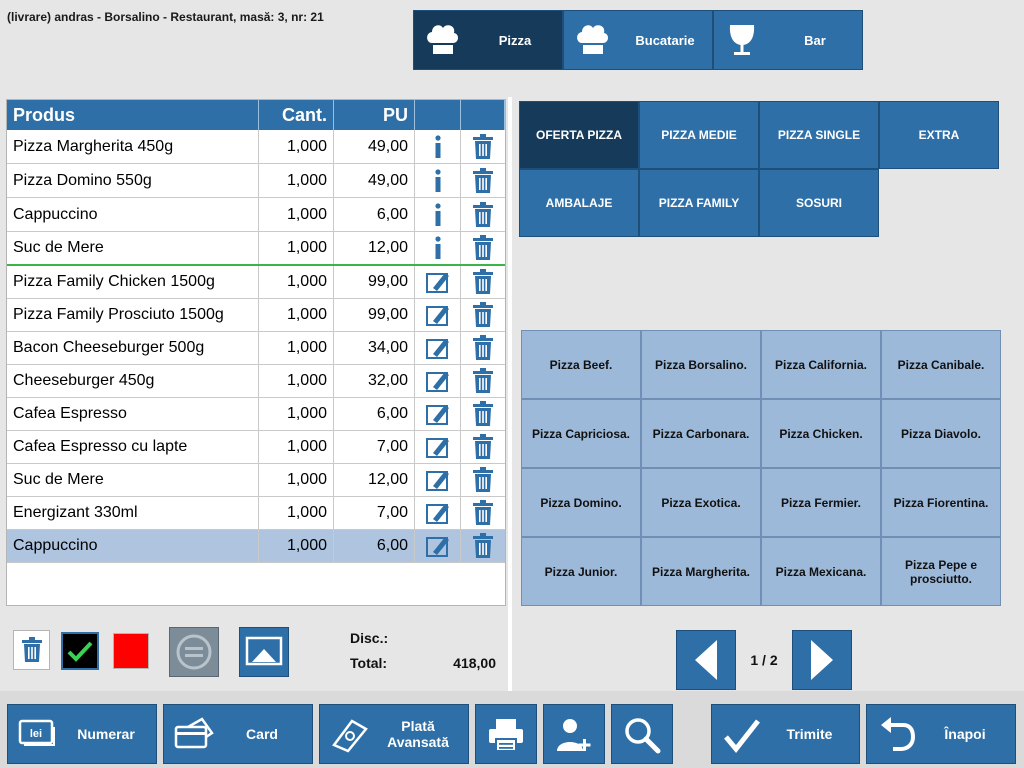 The image size is (1024, 768). Describe the element at coordinates (821, 364) in the screenshot. I see `product-tile: Pizza California.` at that location.